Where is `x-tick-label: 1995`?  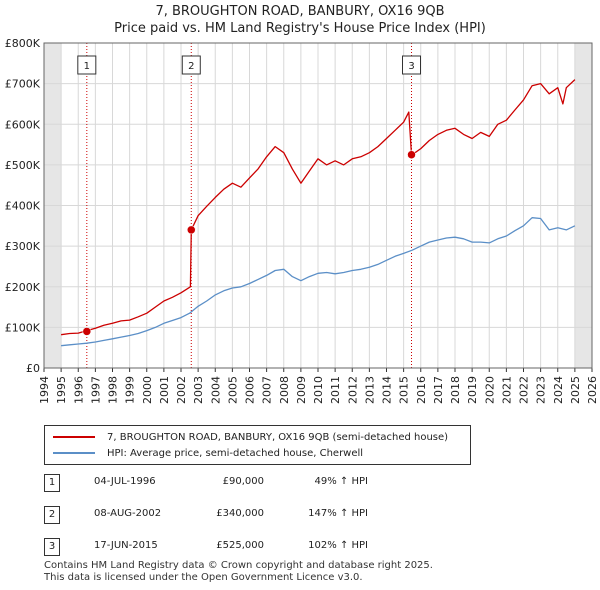
x-tick-label: 1995 is located at coordinates (61, 390).